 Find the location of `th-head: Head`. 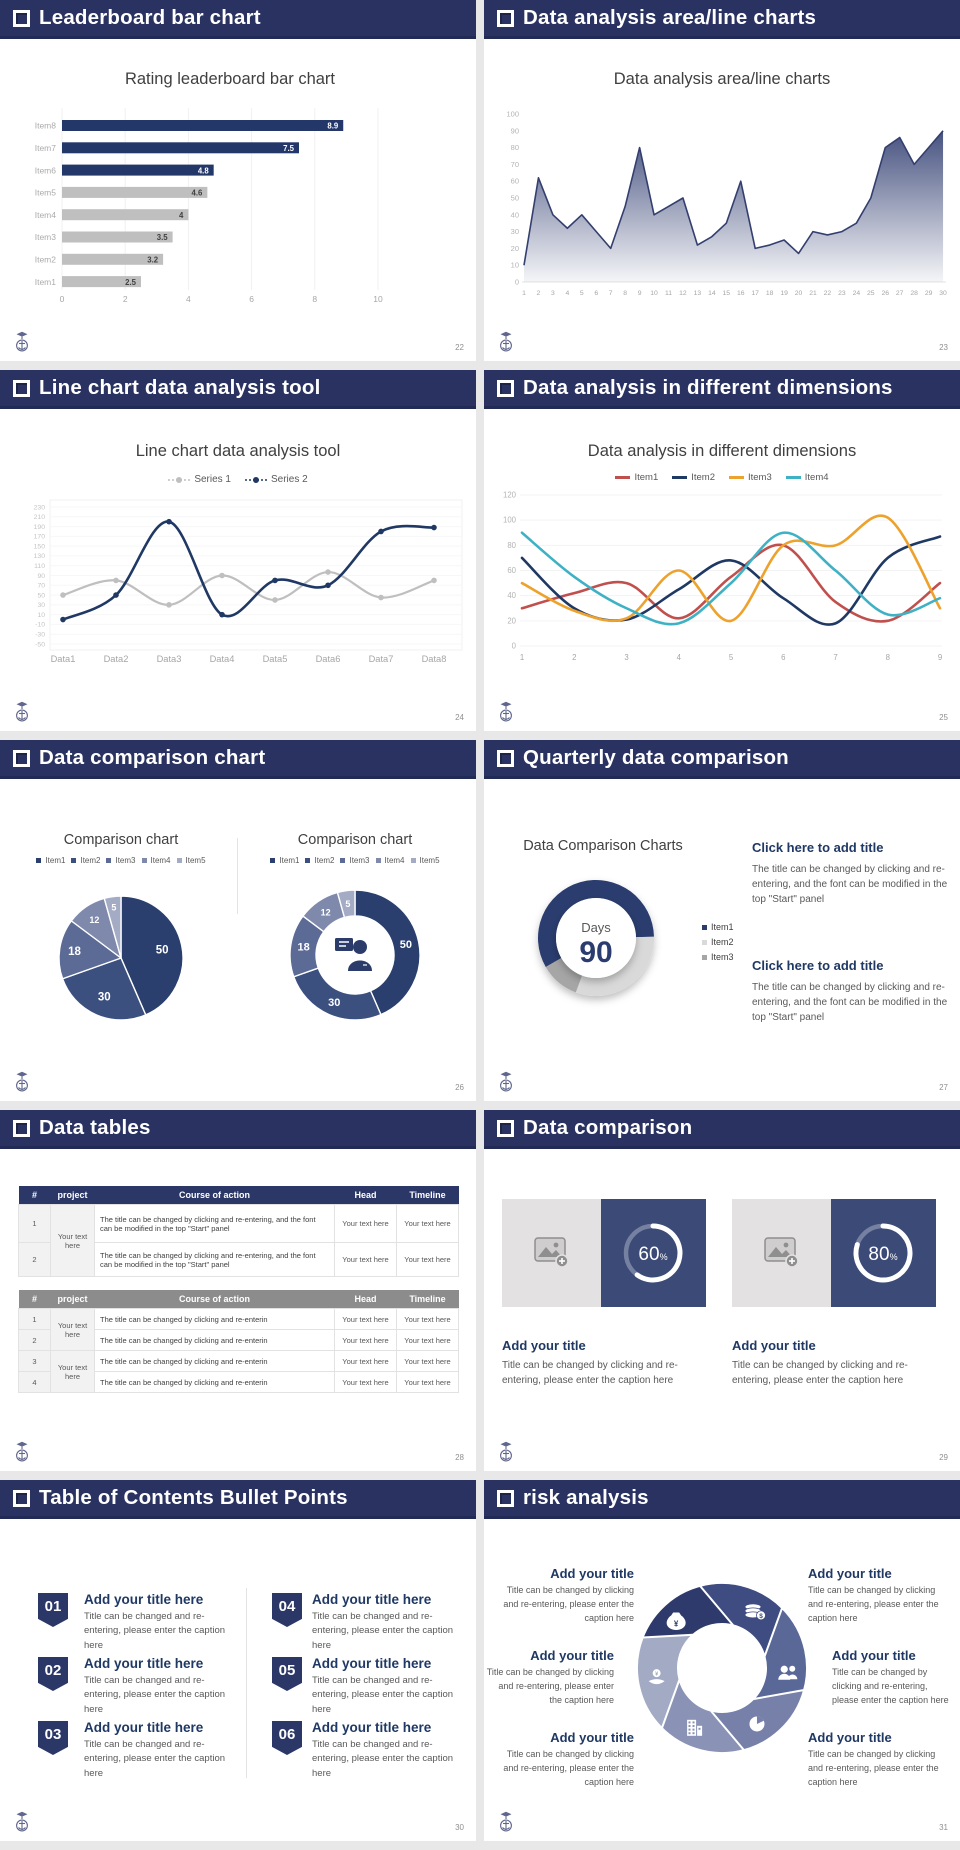

th-head: Head is located at coordinates (365, 1299).